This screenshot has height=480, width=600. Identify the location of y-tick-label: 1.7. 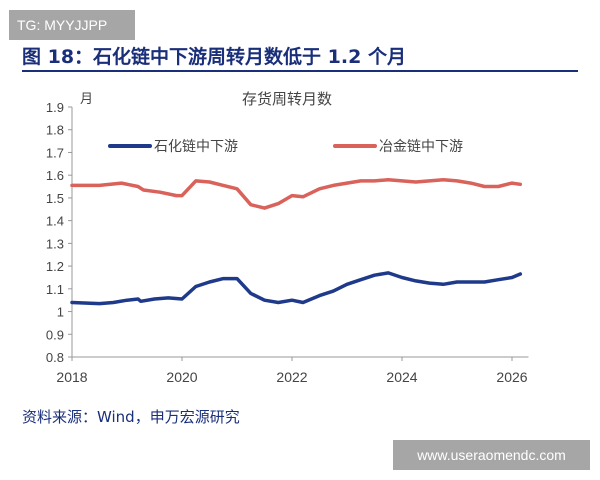
(55, 152).